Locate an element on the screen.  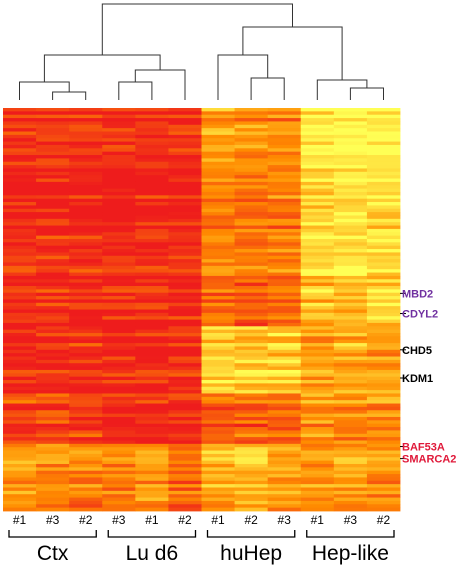
group-label: Lu d6 is located at coordinates (152, 553).